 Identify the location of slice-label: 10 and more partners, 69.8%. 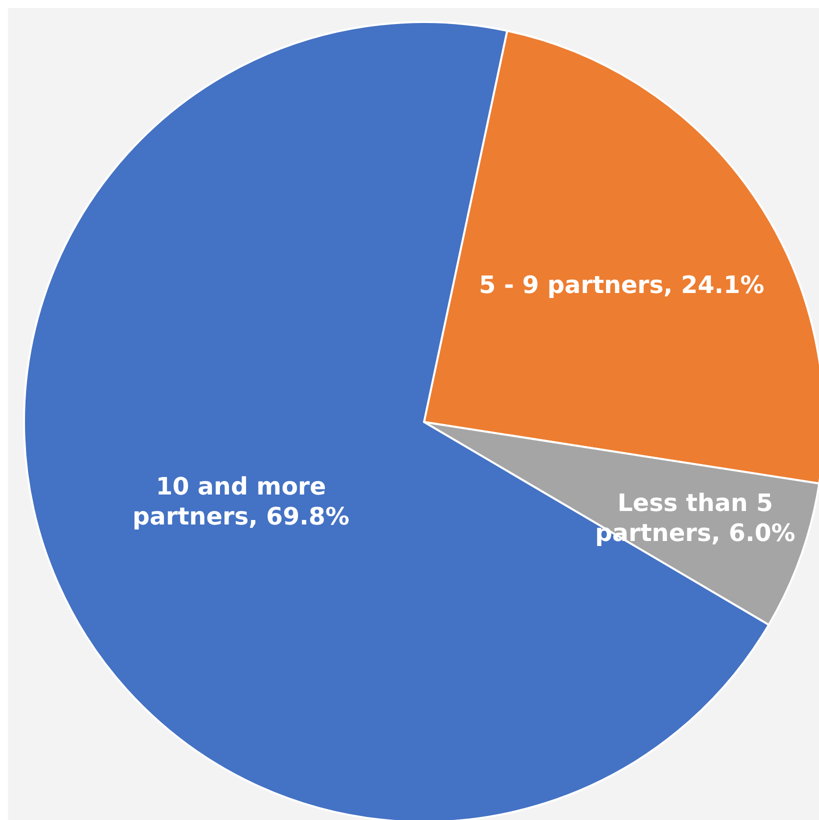
(241, 501).